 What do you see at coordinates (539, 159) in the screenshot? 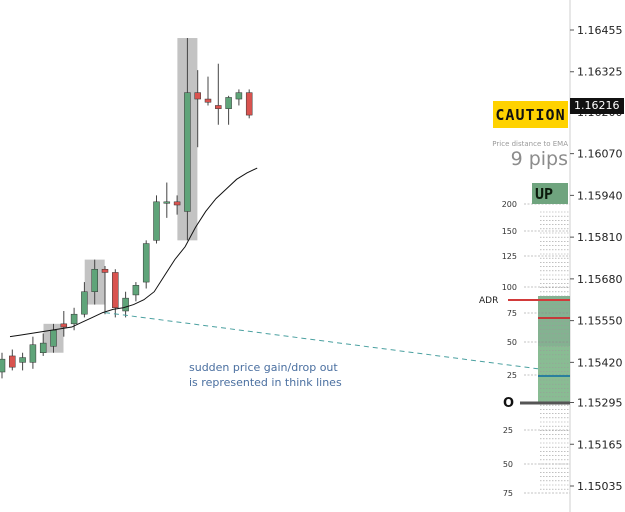
I see `ema-distance-value: 9 pips` at bounding box center [539, 159].